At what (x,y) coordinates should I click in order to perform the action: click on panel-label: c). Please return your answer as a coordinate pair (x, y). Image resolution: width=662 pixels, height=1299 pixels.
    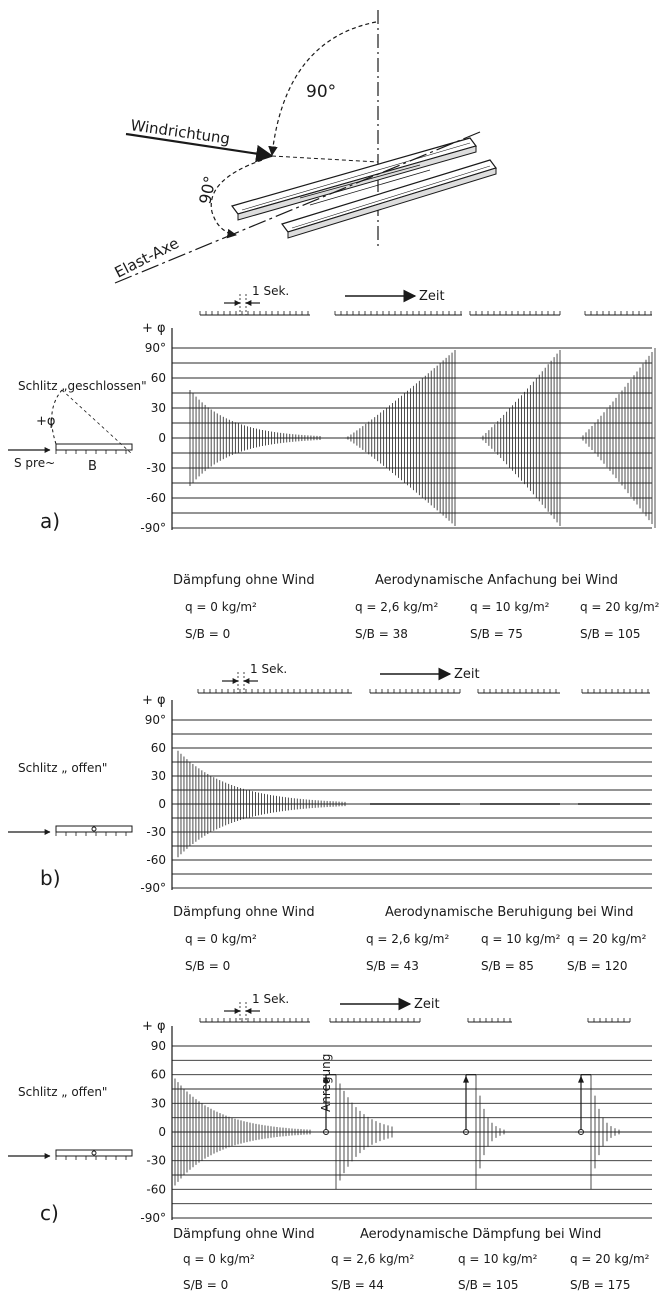
    Looking at the image, I should click on (49, 1213).